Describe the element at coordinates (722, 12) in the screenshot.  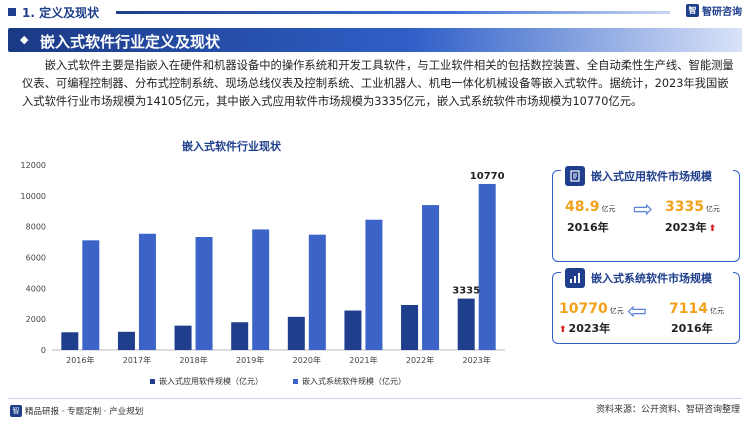
I see `brand-name: 智研咨询` at that location.